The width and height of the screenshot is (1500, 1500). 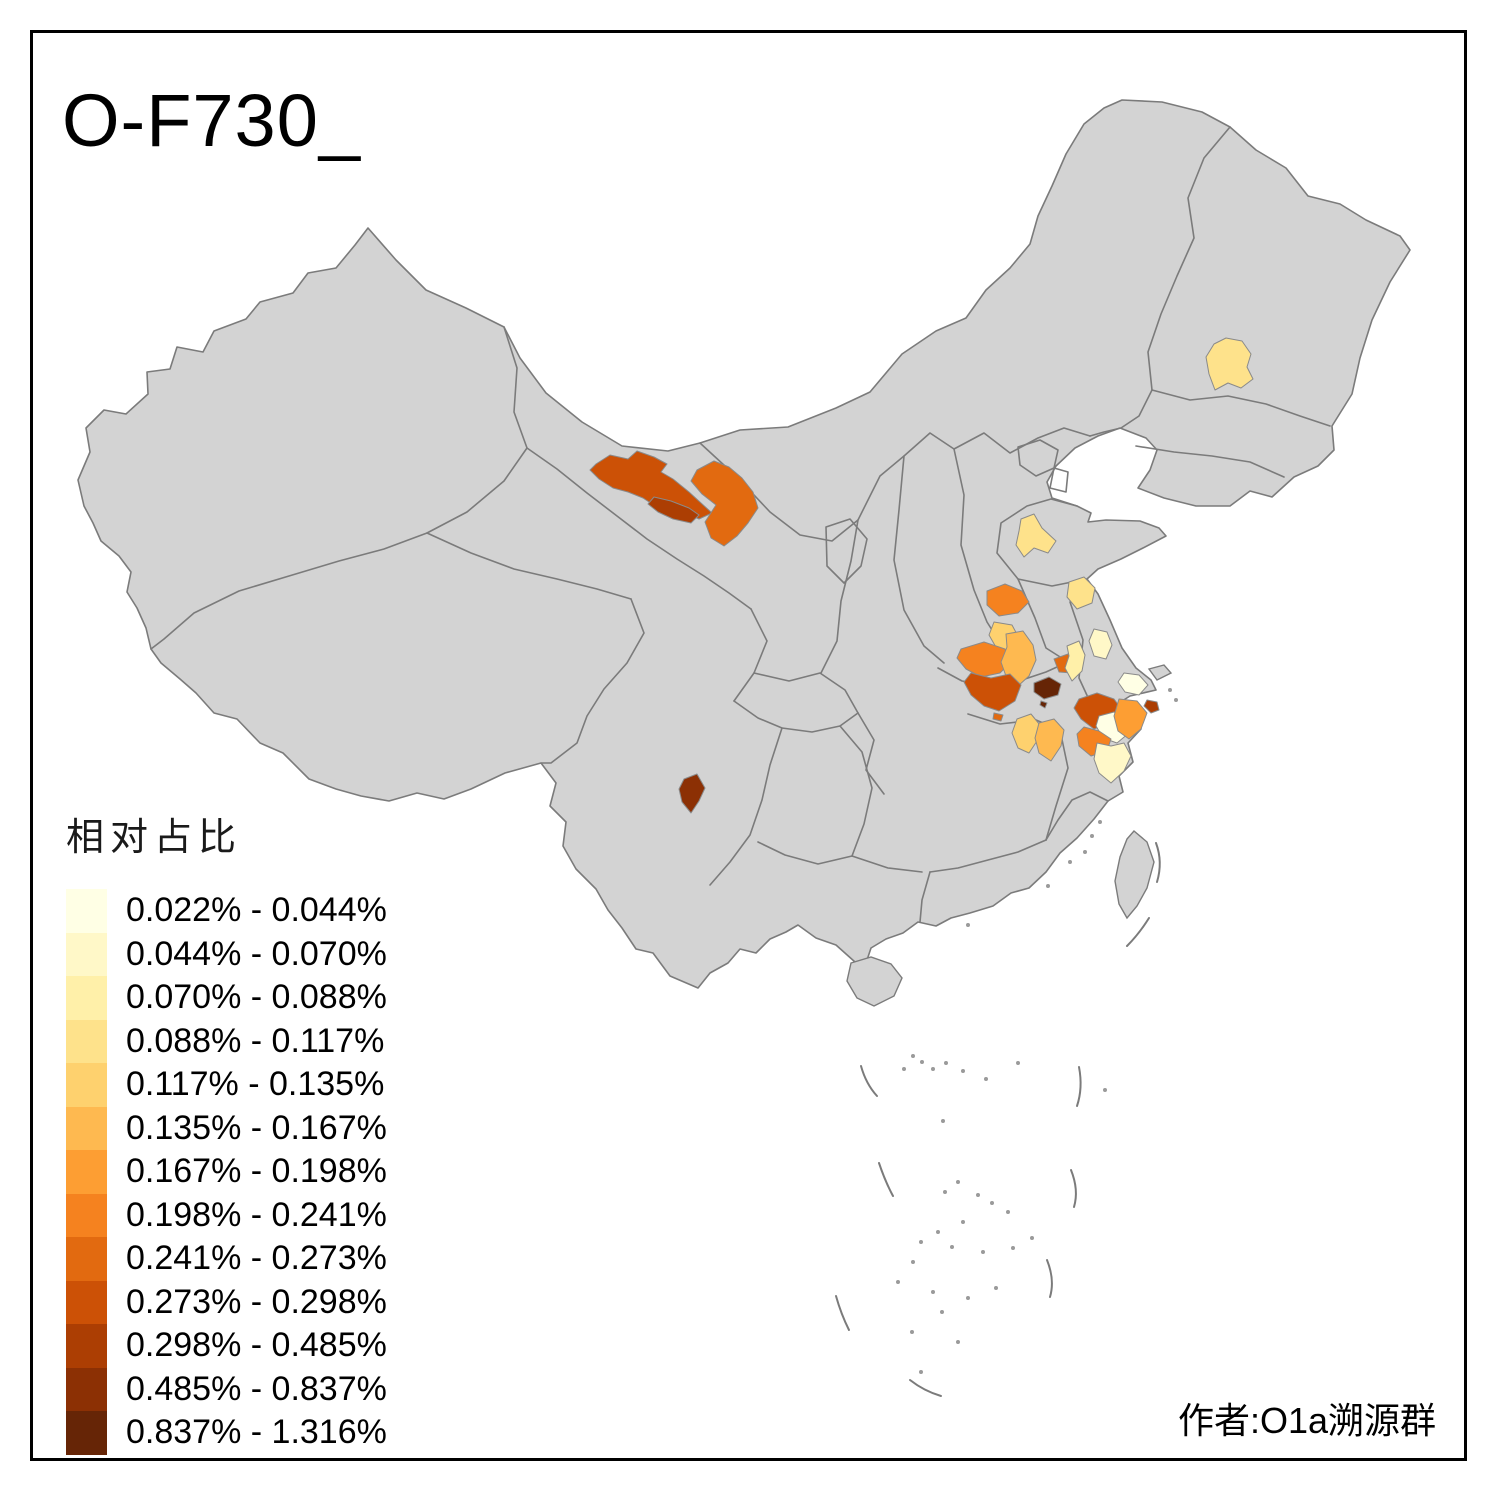 I want to click on legend-label: 0.167% - 0.198%, so click(x=256, y=1171).